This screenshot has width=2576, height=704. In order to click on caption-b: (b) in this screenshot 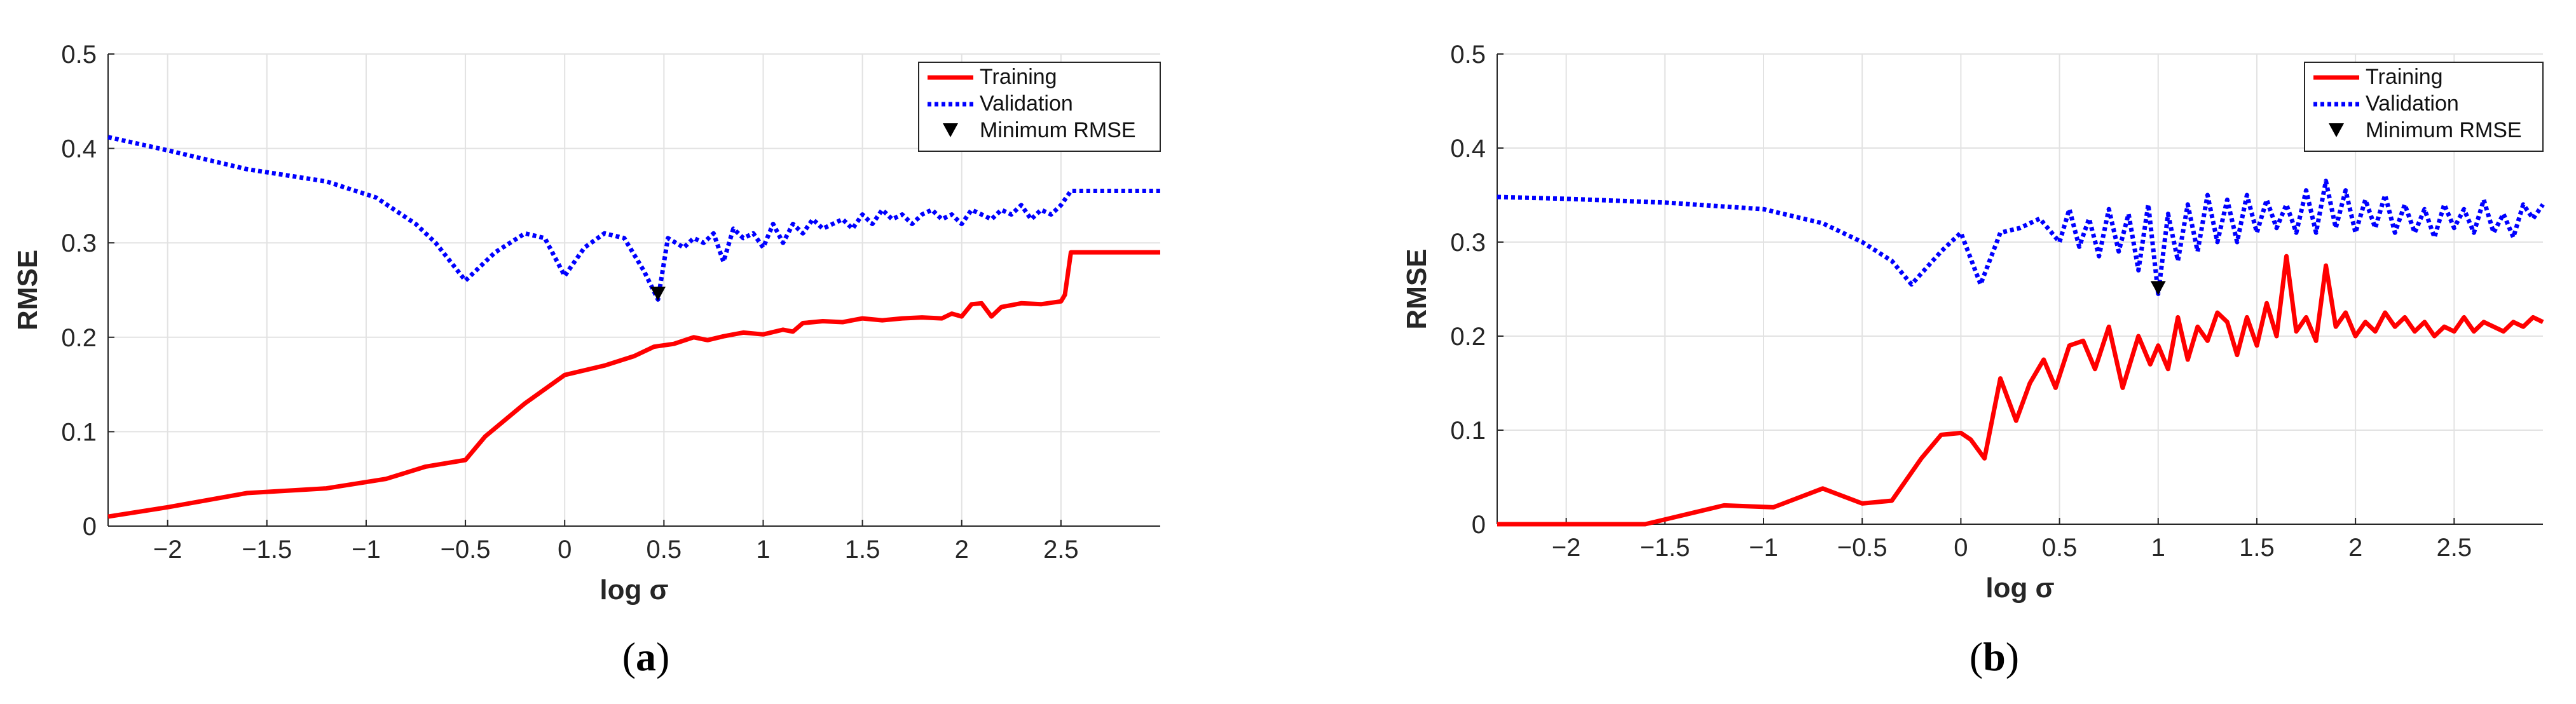, I will do `click(1994, 656)`.